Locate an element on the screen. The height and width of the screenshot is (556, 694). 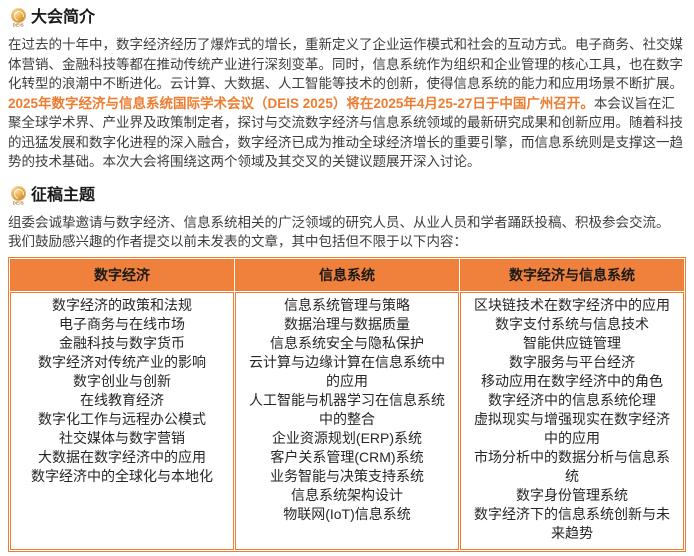
topic-item: 云计算与边缘计算在信息系统中的应用 is located at coordinates (347, 371).